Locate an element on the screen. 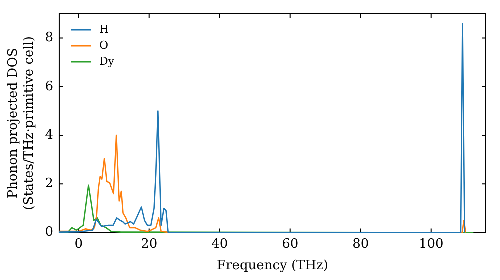 This screenshot has height=280, width=500. legend-label: Dy is located at coordinates (107, 61).